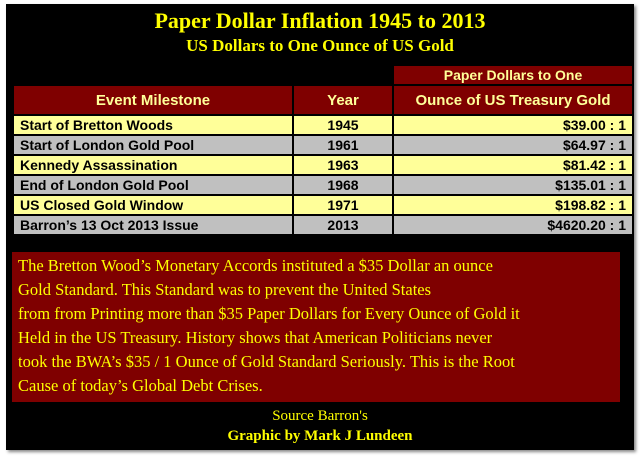 The height and width of the screenshot is (458, 644). Describe the element at coordinates (343, 185) in the screenshot. I see `table-cell: 1968` at that location.